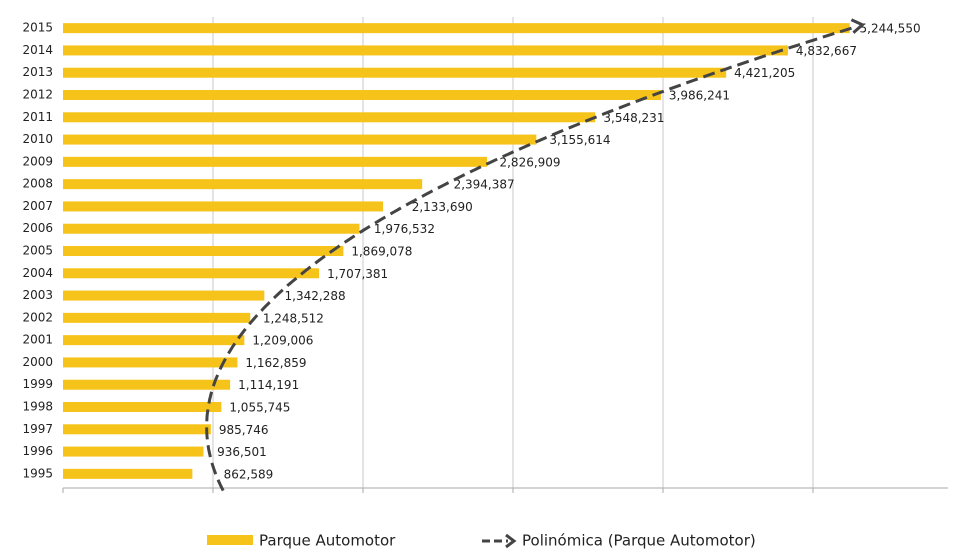 Image resolution: width=963 pixels, height=550 pixels. I want to click on y-tick-label: 2009, so click(37, 161).